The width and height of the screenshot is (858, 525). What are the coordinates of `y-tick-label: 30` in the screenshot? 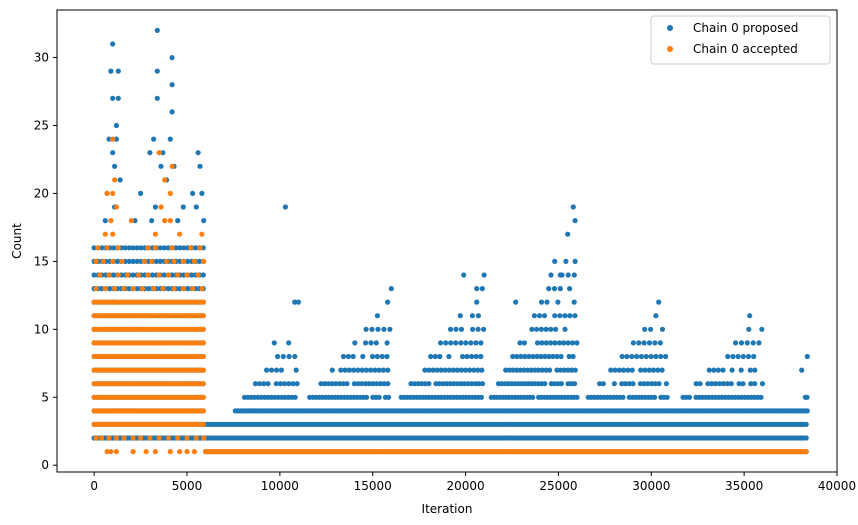 It's located at (41, 58).